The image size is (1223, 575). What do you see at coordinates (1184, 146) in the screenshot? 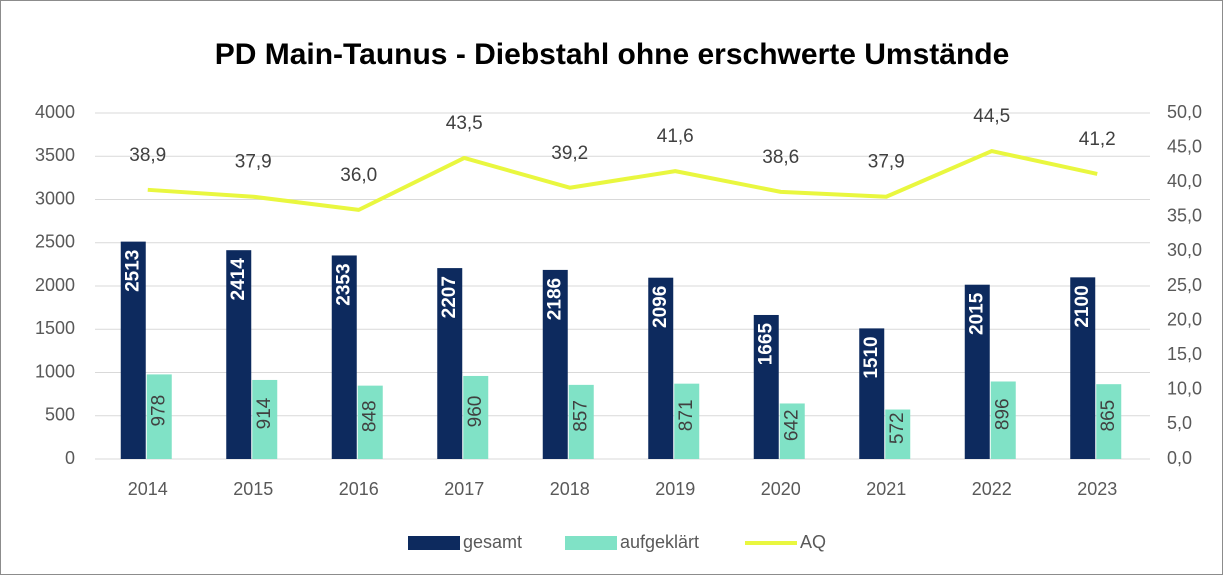
I see `y2-tick-label: 45,0` at bounding box center [1184, 146].